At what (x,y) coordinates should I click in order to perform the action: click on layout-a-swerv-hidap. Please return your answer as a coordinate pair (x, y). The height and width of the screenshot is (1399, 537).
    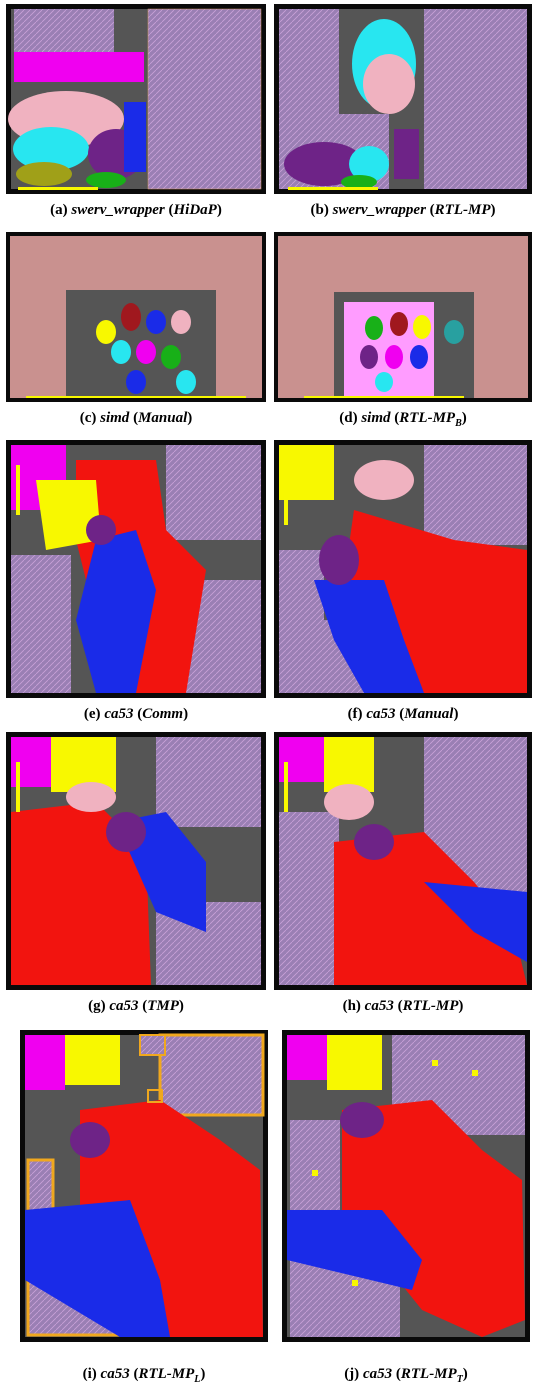
    Looking at the image, I should click on (136, 99).